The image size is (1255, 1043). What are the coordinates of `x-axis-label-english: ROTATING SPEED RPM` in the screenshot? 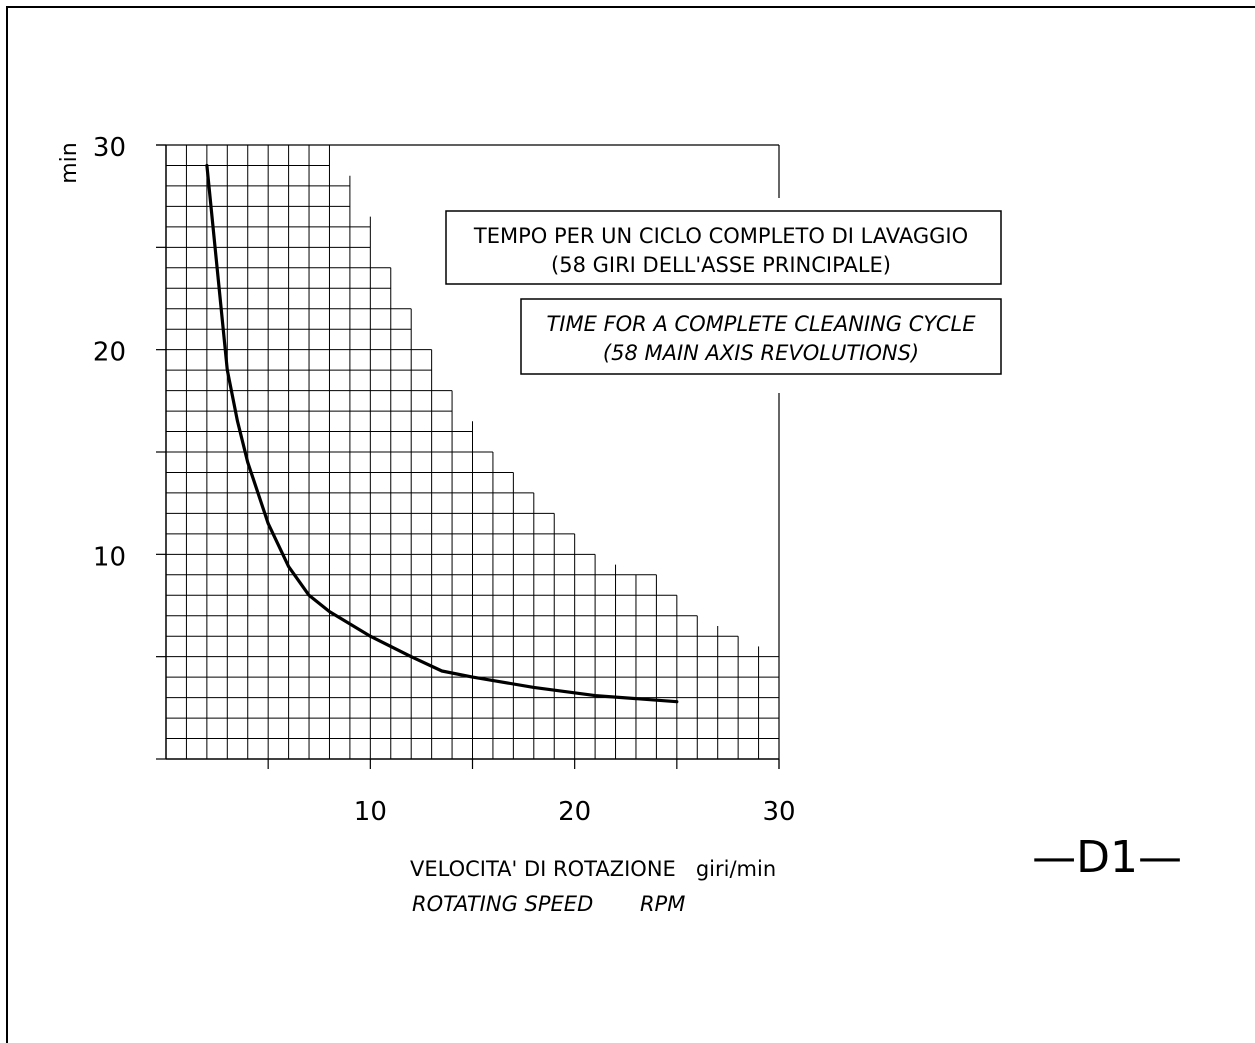 It's located at (548, 904).